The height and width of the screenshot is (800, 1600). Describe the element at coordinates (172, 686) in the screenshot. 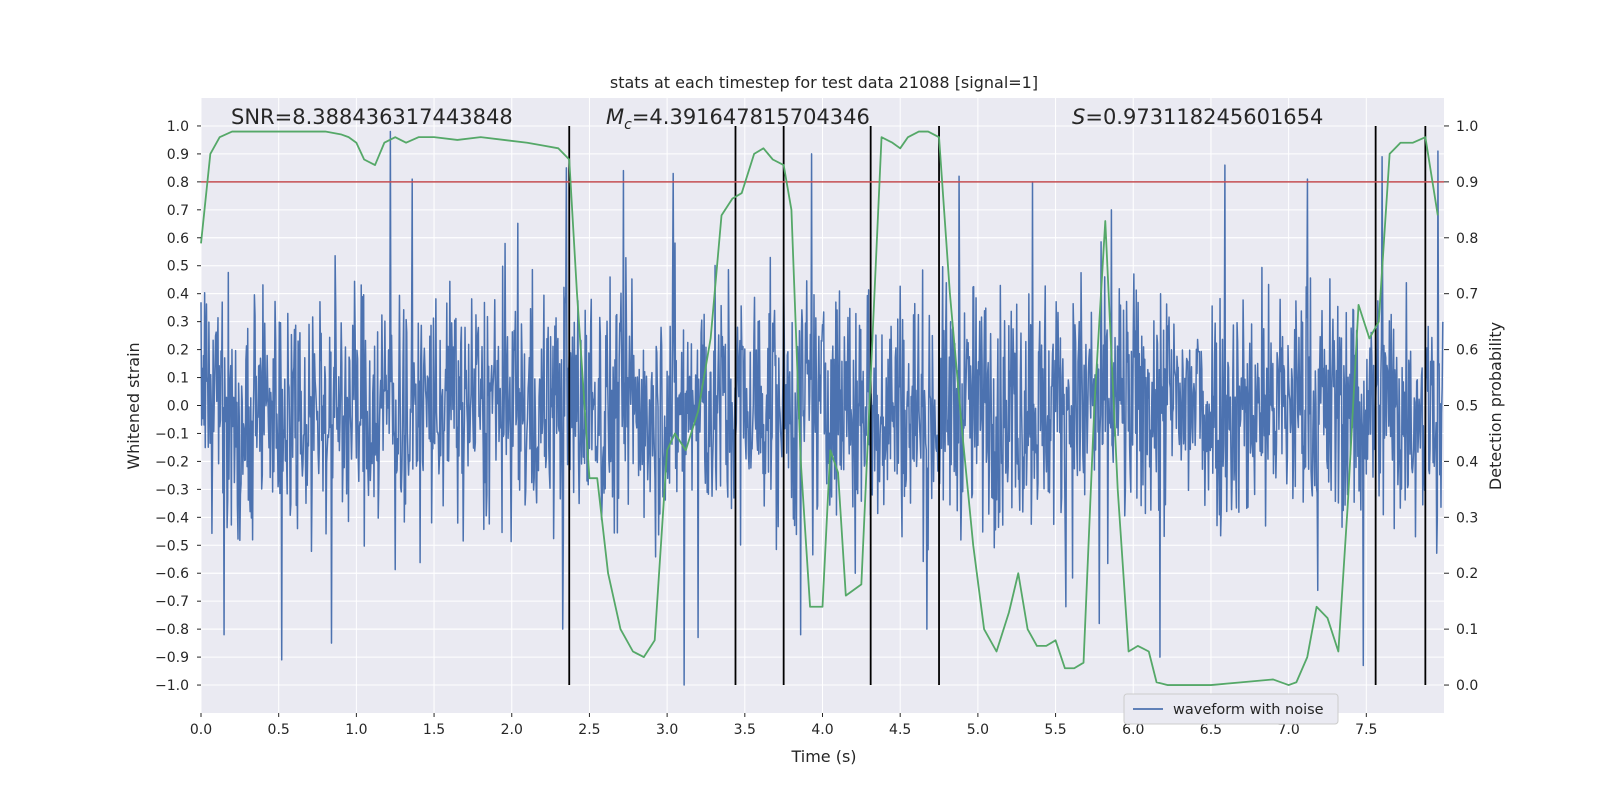

I see `y-left-tick-label: −1.0` at that location.